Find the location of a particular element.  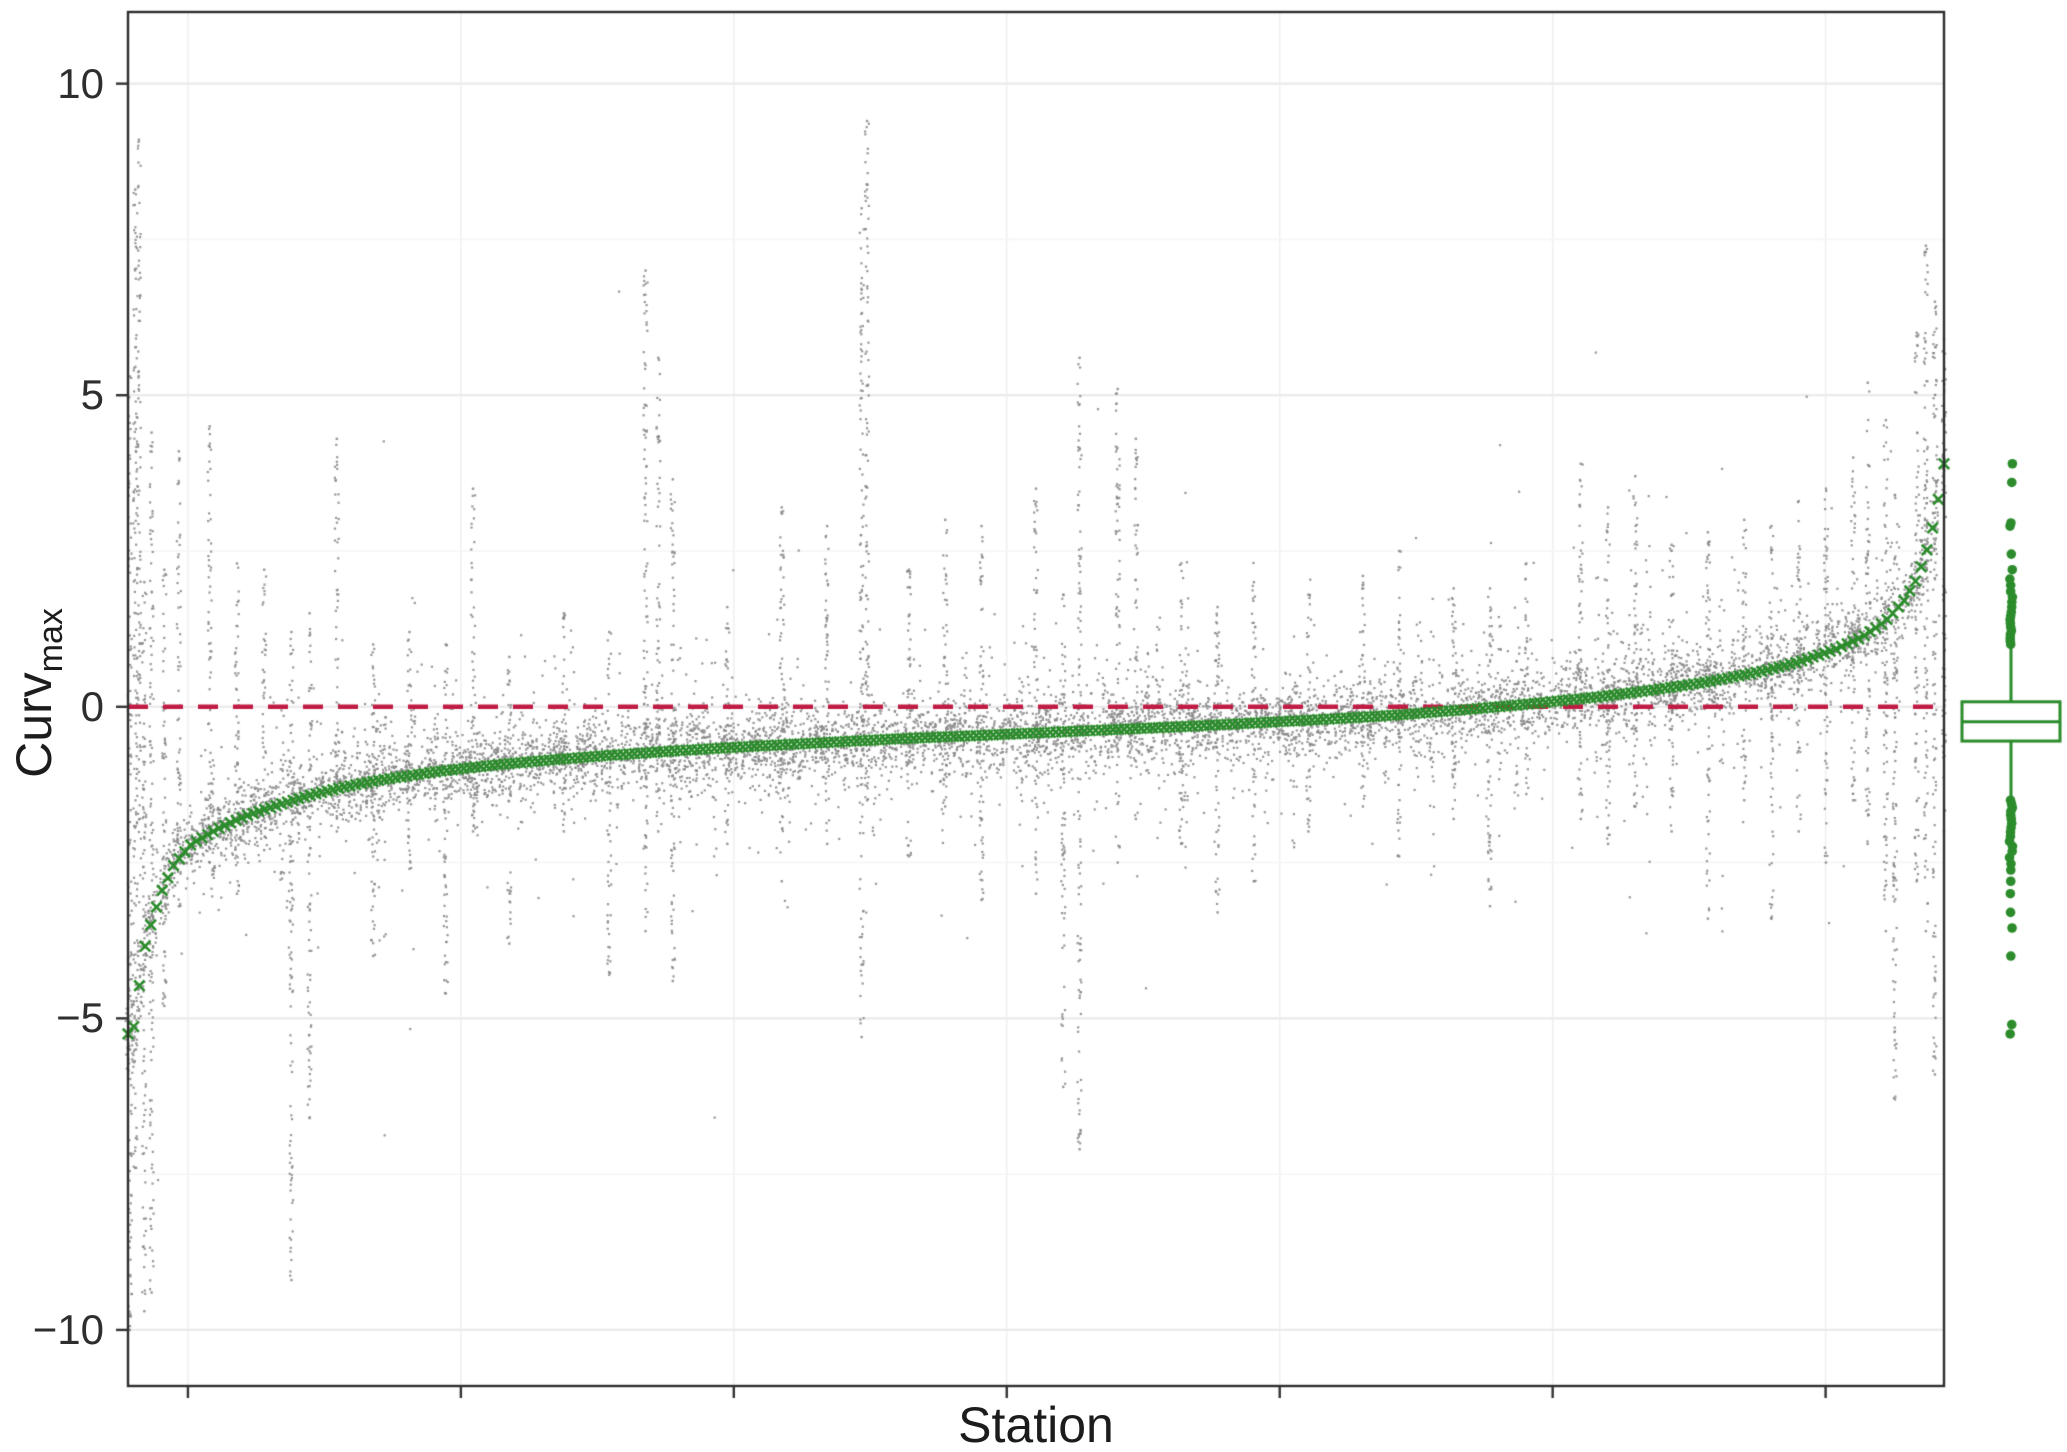

y-axis-title-main: Curv is located at coordinates (34, 725).